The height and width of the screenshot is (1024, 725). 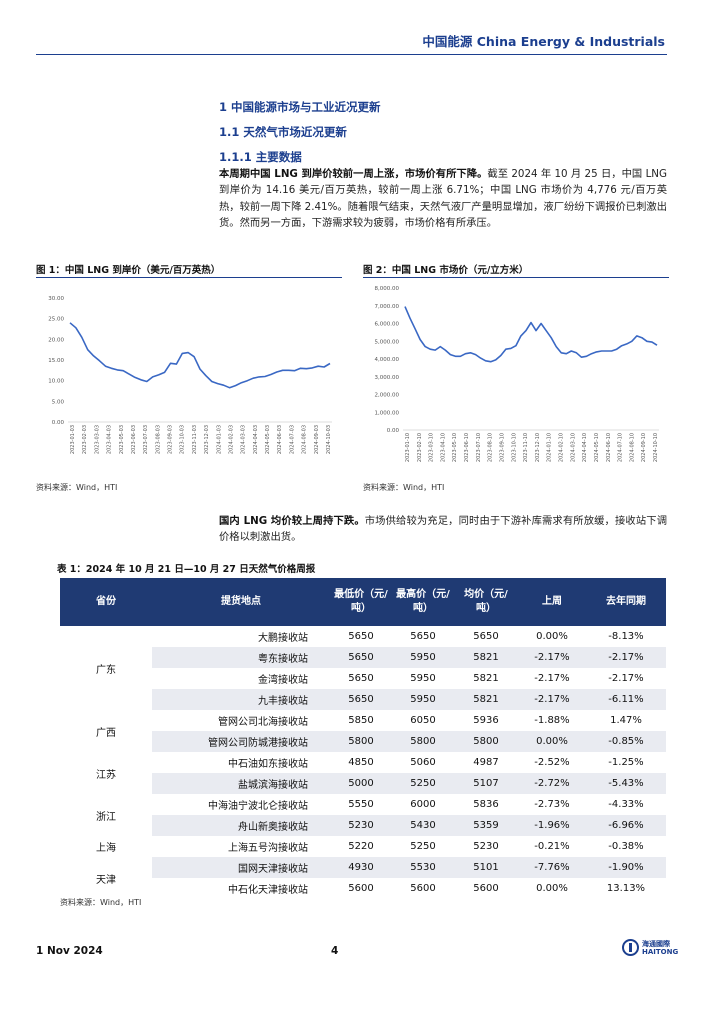 What do you see at coordinates (626, 762) in the screenshot?
I see `cell-yoy: -1.25%` at bounding box center [626, 762].